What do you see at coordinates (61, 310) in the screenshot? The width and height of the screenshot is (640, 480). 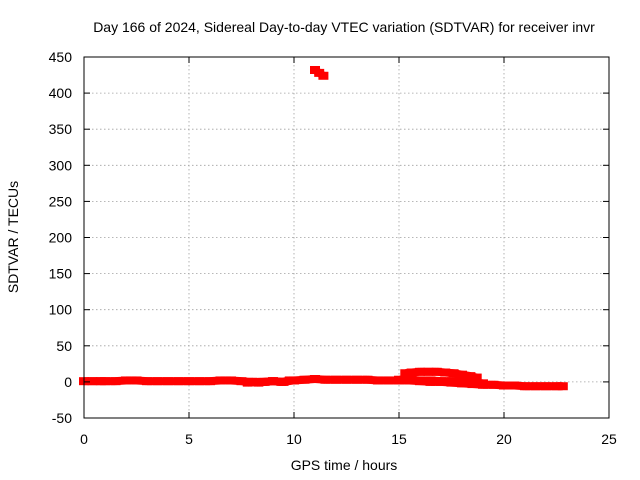 I see `y-tick-label: 100` at bounding box center [61, 310].